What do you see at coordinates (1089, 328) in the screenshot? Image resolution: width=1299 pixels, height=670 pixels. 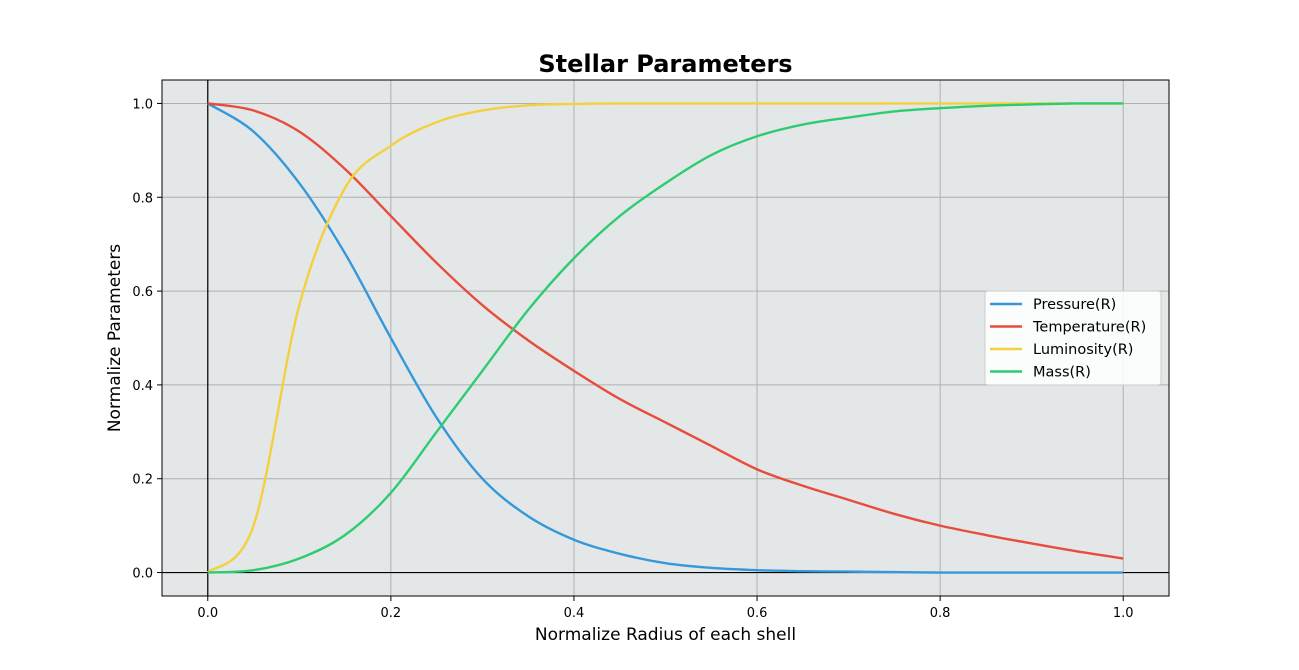 I see `legend-label-1: Temperature(R)` at bounding box center [1089, 328].